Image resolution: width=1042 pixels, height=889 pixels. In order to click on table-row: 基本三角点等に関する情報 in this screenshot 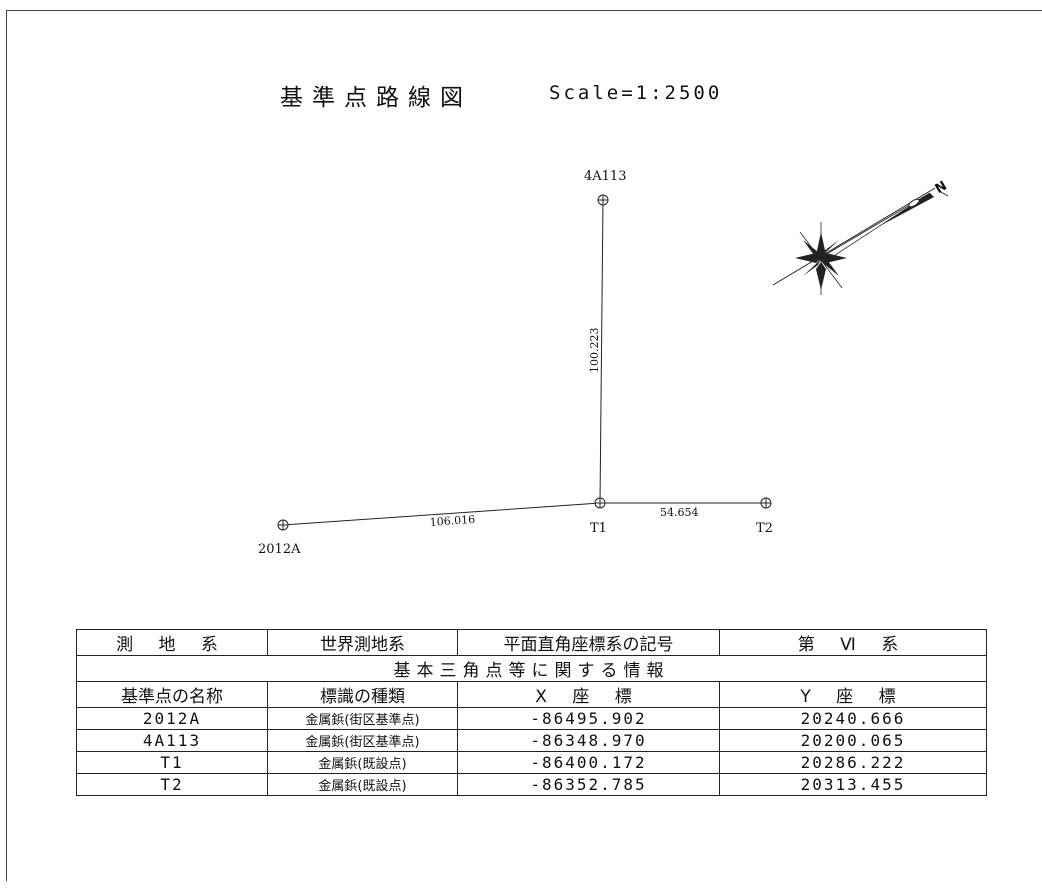, I will do `click(531, 668)`.